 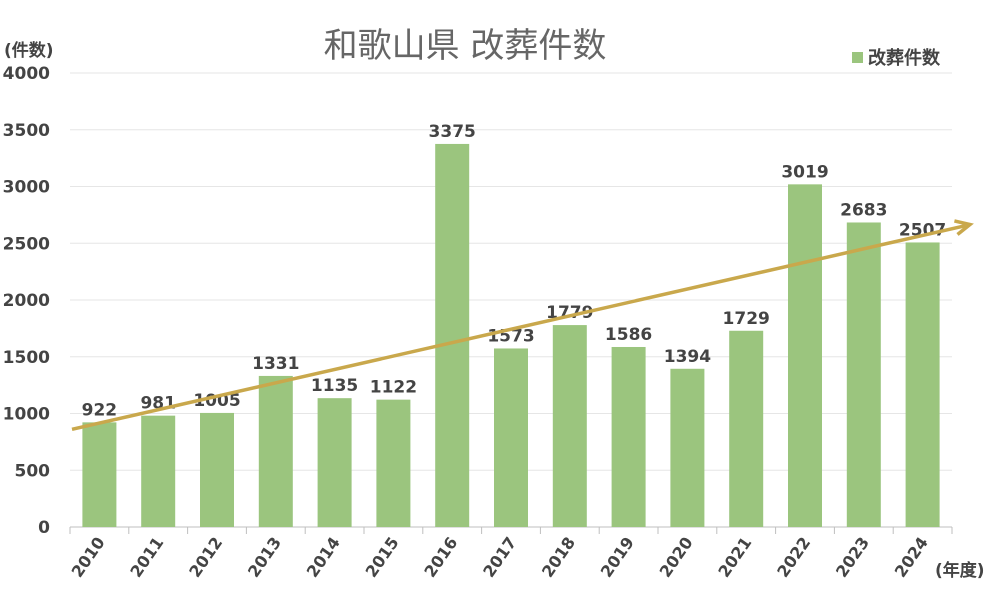 I want to click on data-label: 1005, so click(x=216, y=401).